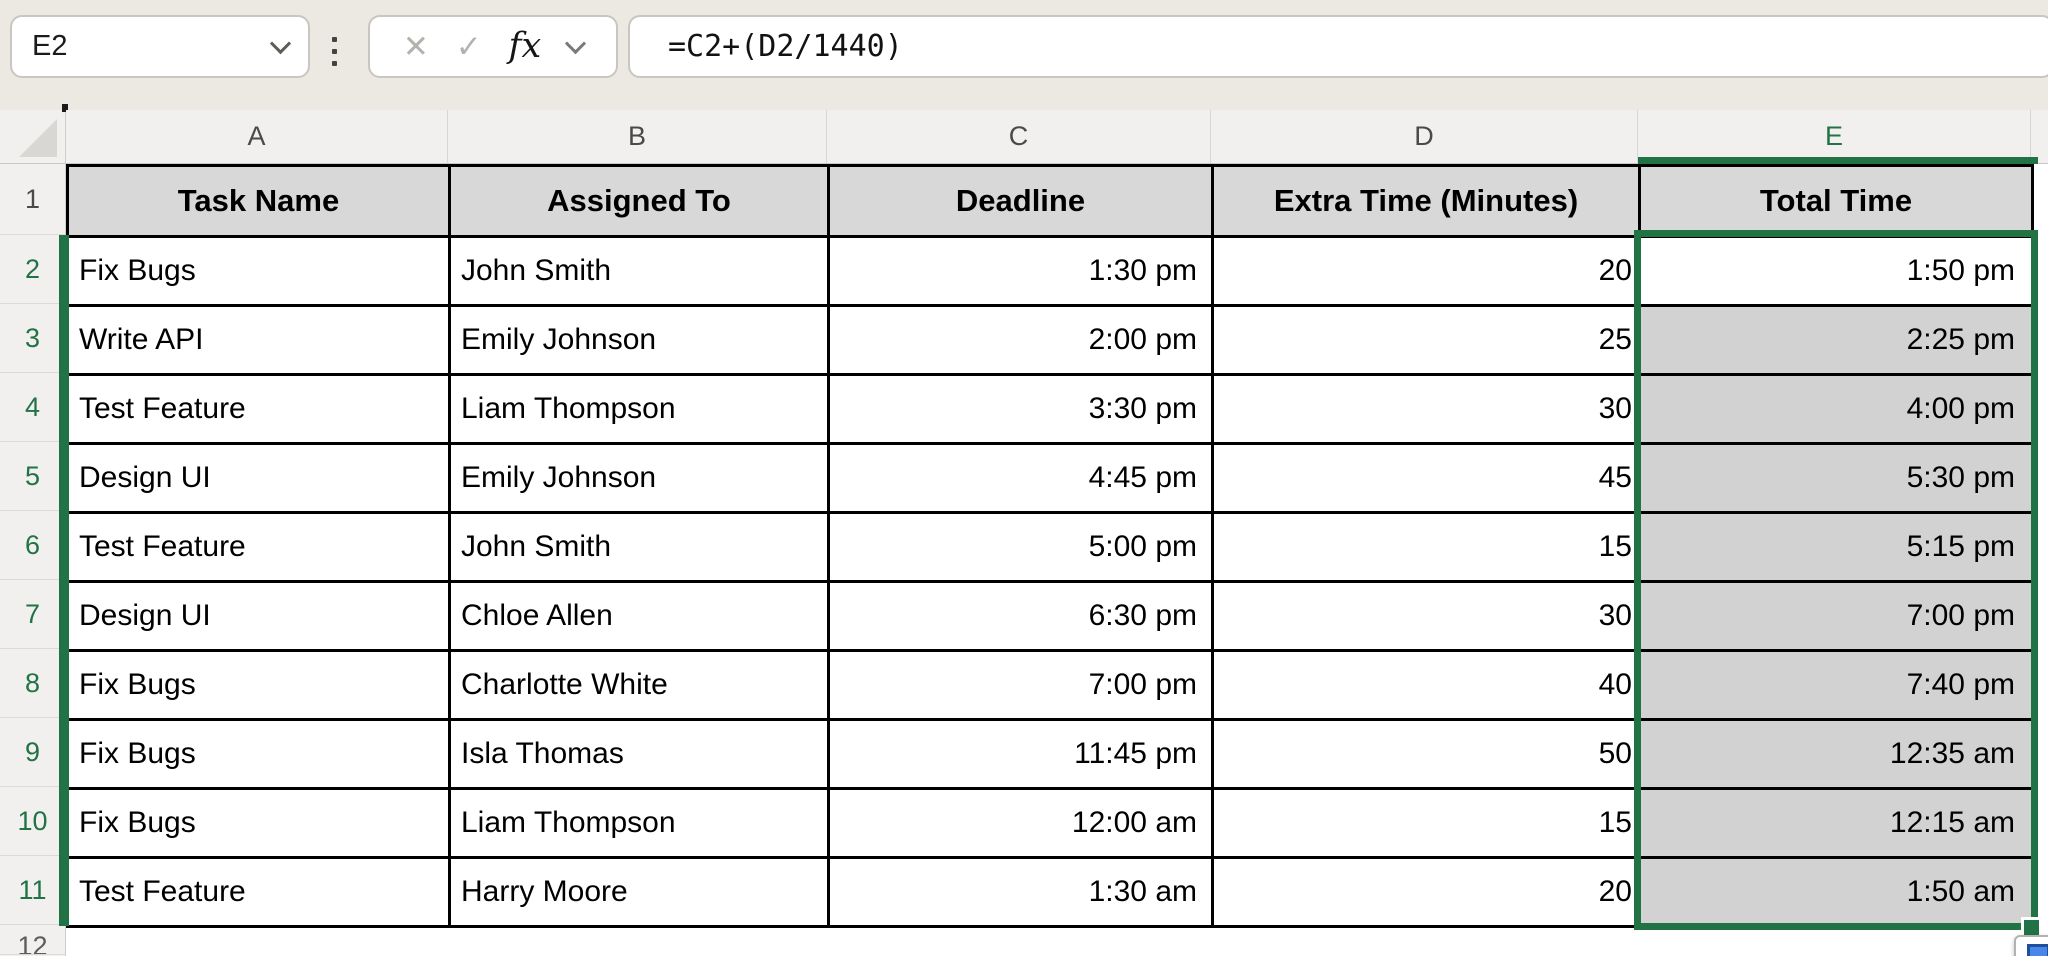 This screenshot has height=956, width=2048. Describe the element at coordinates (1836, 616) in the screenshot. I see `cell-E7: 7:00 pm` at that location.